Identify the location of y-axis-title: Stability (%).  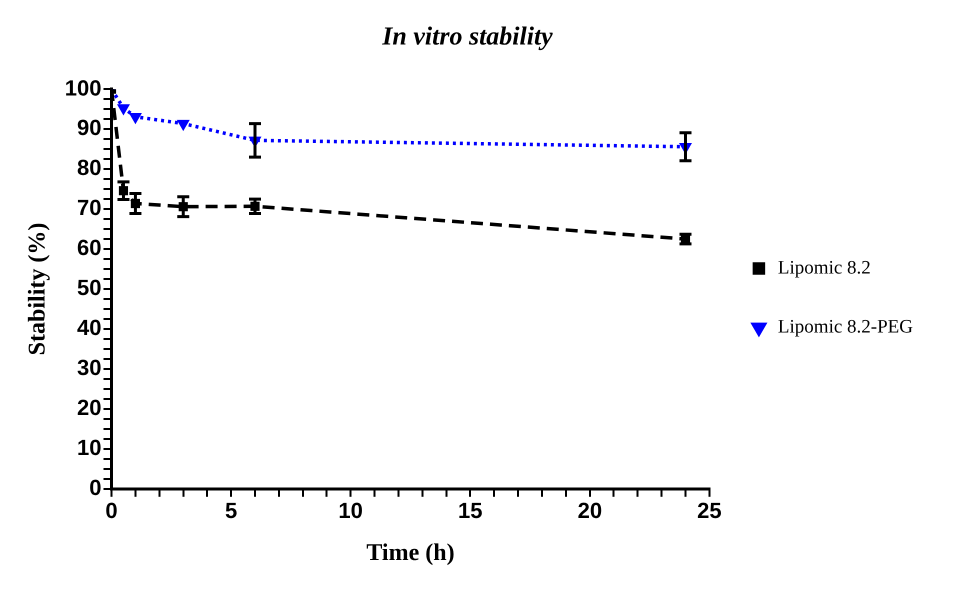
(37, 289).